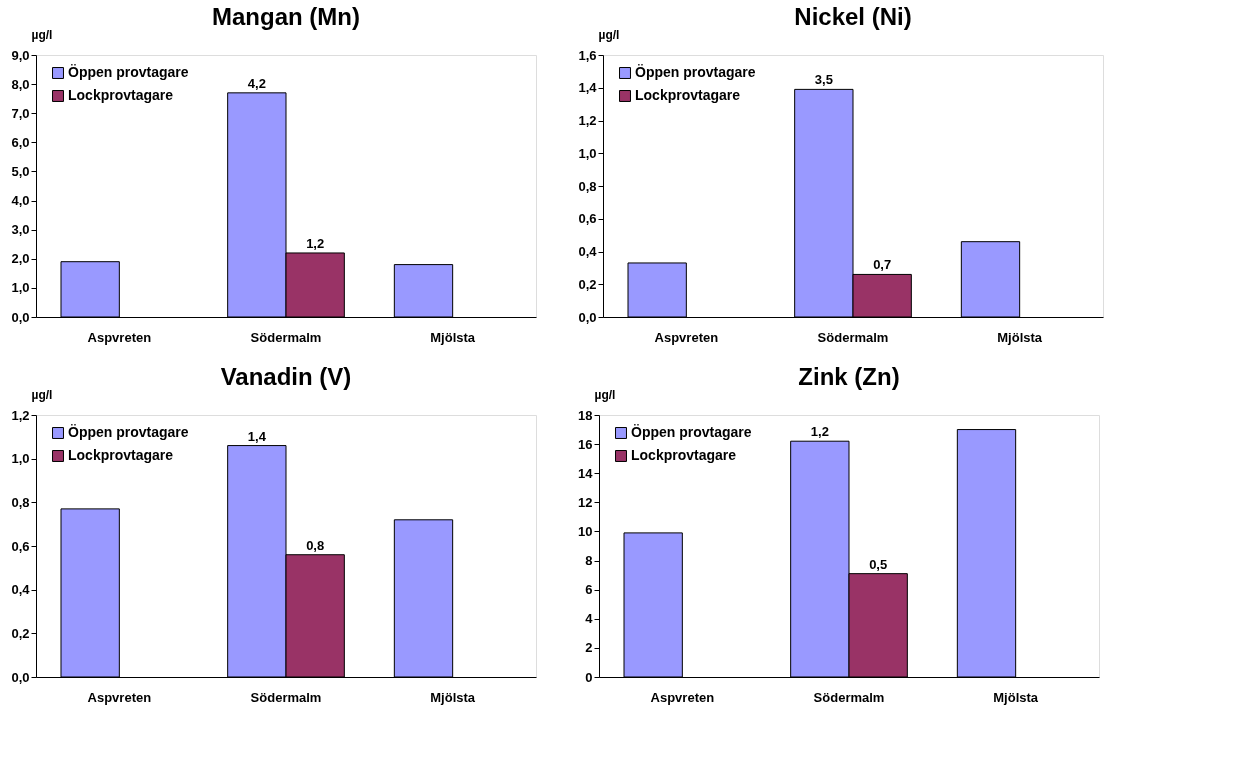  I want to click on annotation: 4,2, so click(256, 83).